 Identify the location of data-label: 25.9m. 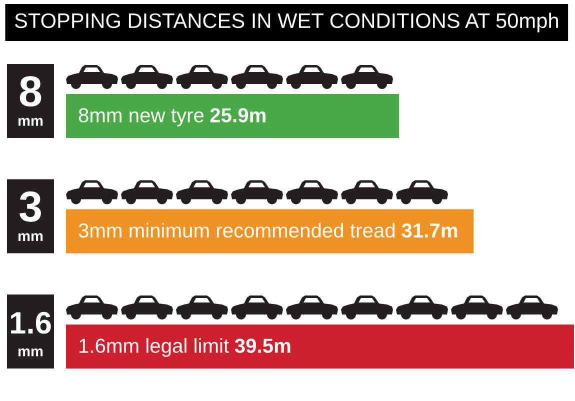
(238, 115).